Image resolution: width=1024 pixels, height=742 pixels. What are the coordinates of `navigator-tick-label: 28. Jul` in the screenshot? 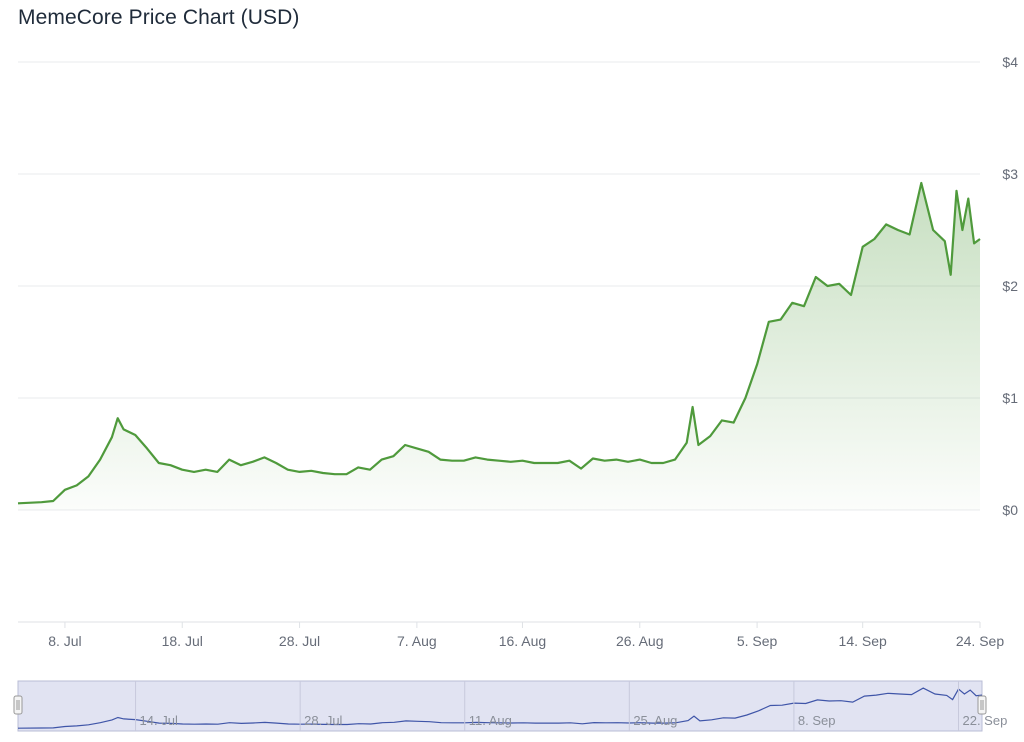 It's located at (323, 720).